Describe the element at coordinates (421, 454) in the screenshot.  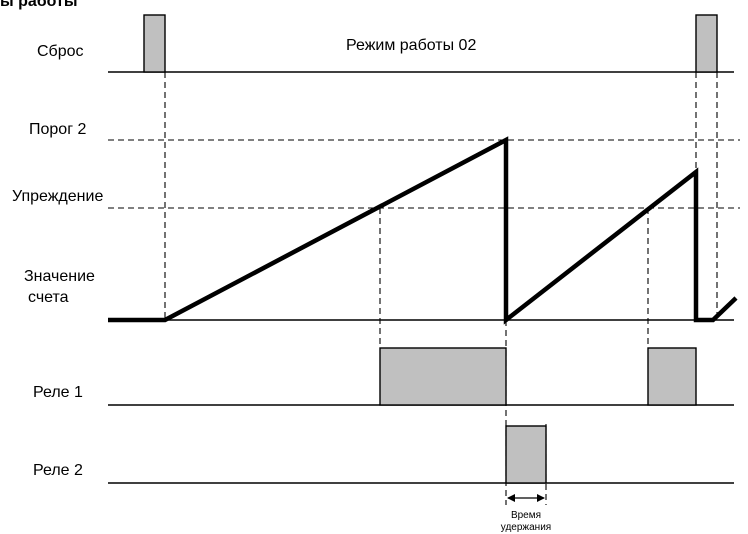
I see `relay2-row` at that location.